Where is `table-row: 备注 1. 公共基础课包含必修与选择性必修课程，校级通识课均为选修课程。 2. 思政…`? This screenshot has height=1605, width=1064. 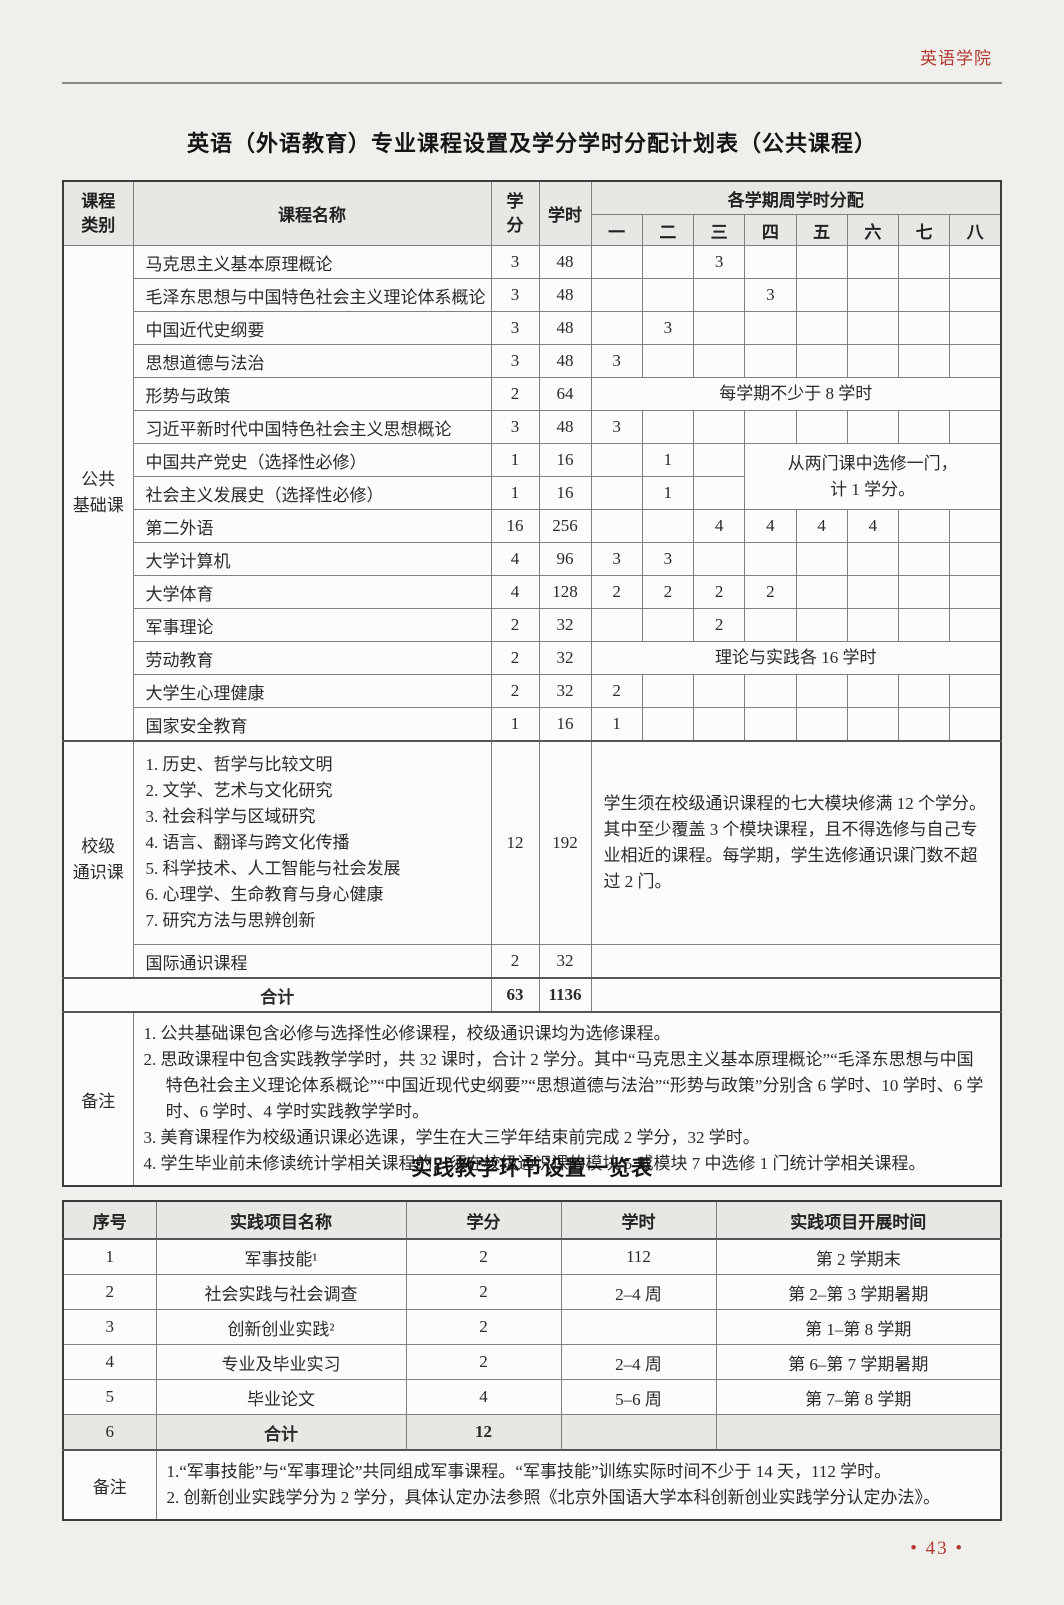
table-row: 备注 1. 公共基础课包含必修与选择性必修课程，校级通识课均为选修课程。 2. 思政… is located at coordinates (532, 1099).